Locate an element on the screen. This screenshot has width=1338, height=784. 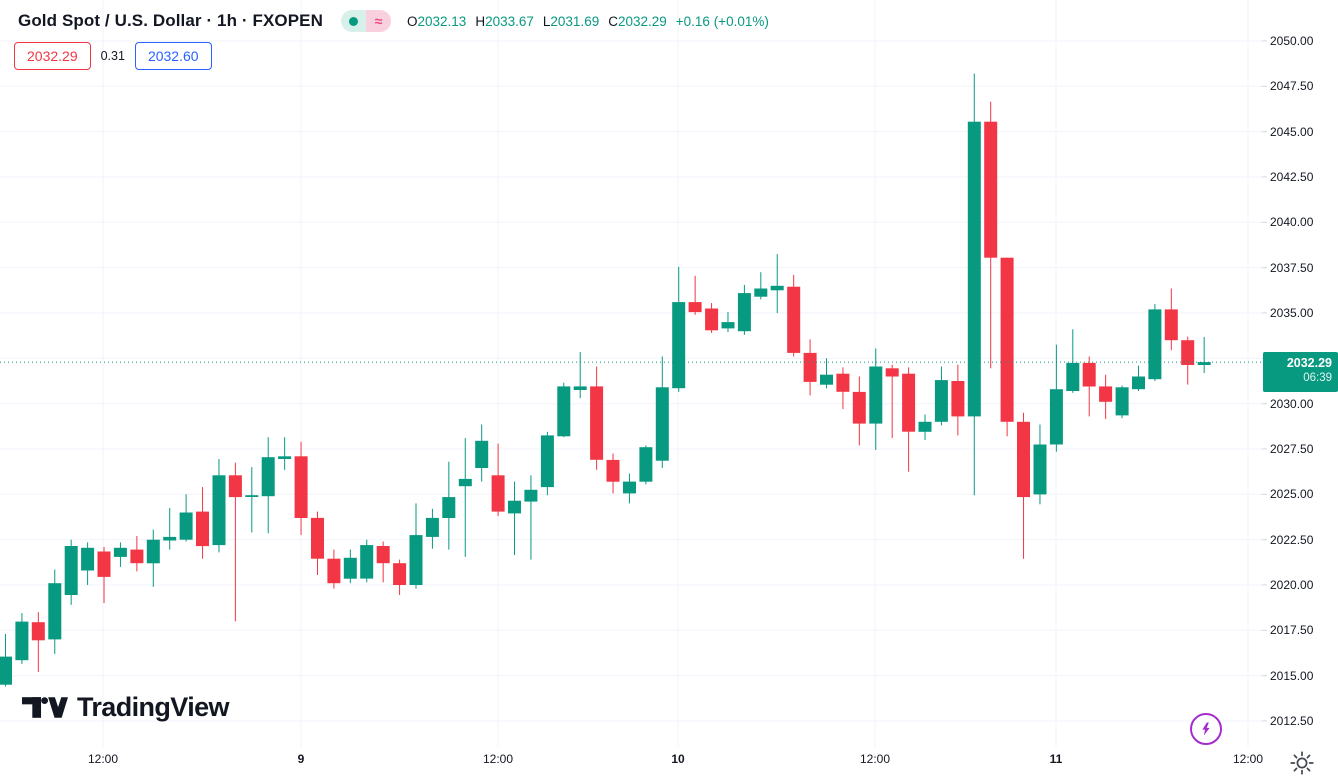
high-label: H is located at coordinates (480, 21).